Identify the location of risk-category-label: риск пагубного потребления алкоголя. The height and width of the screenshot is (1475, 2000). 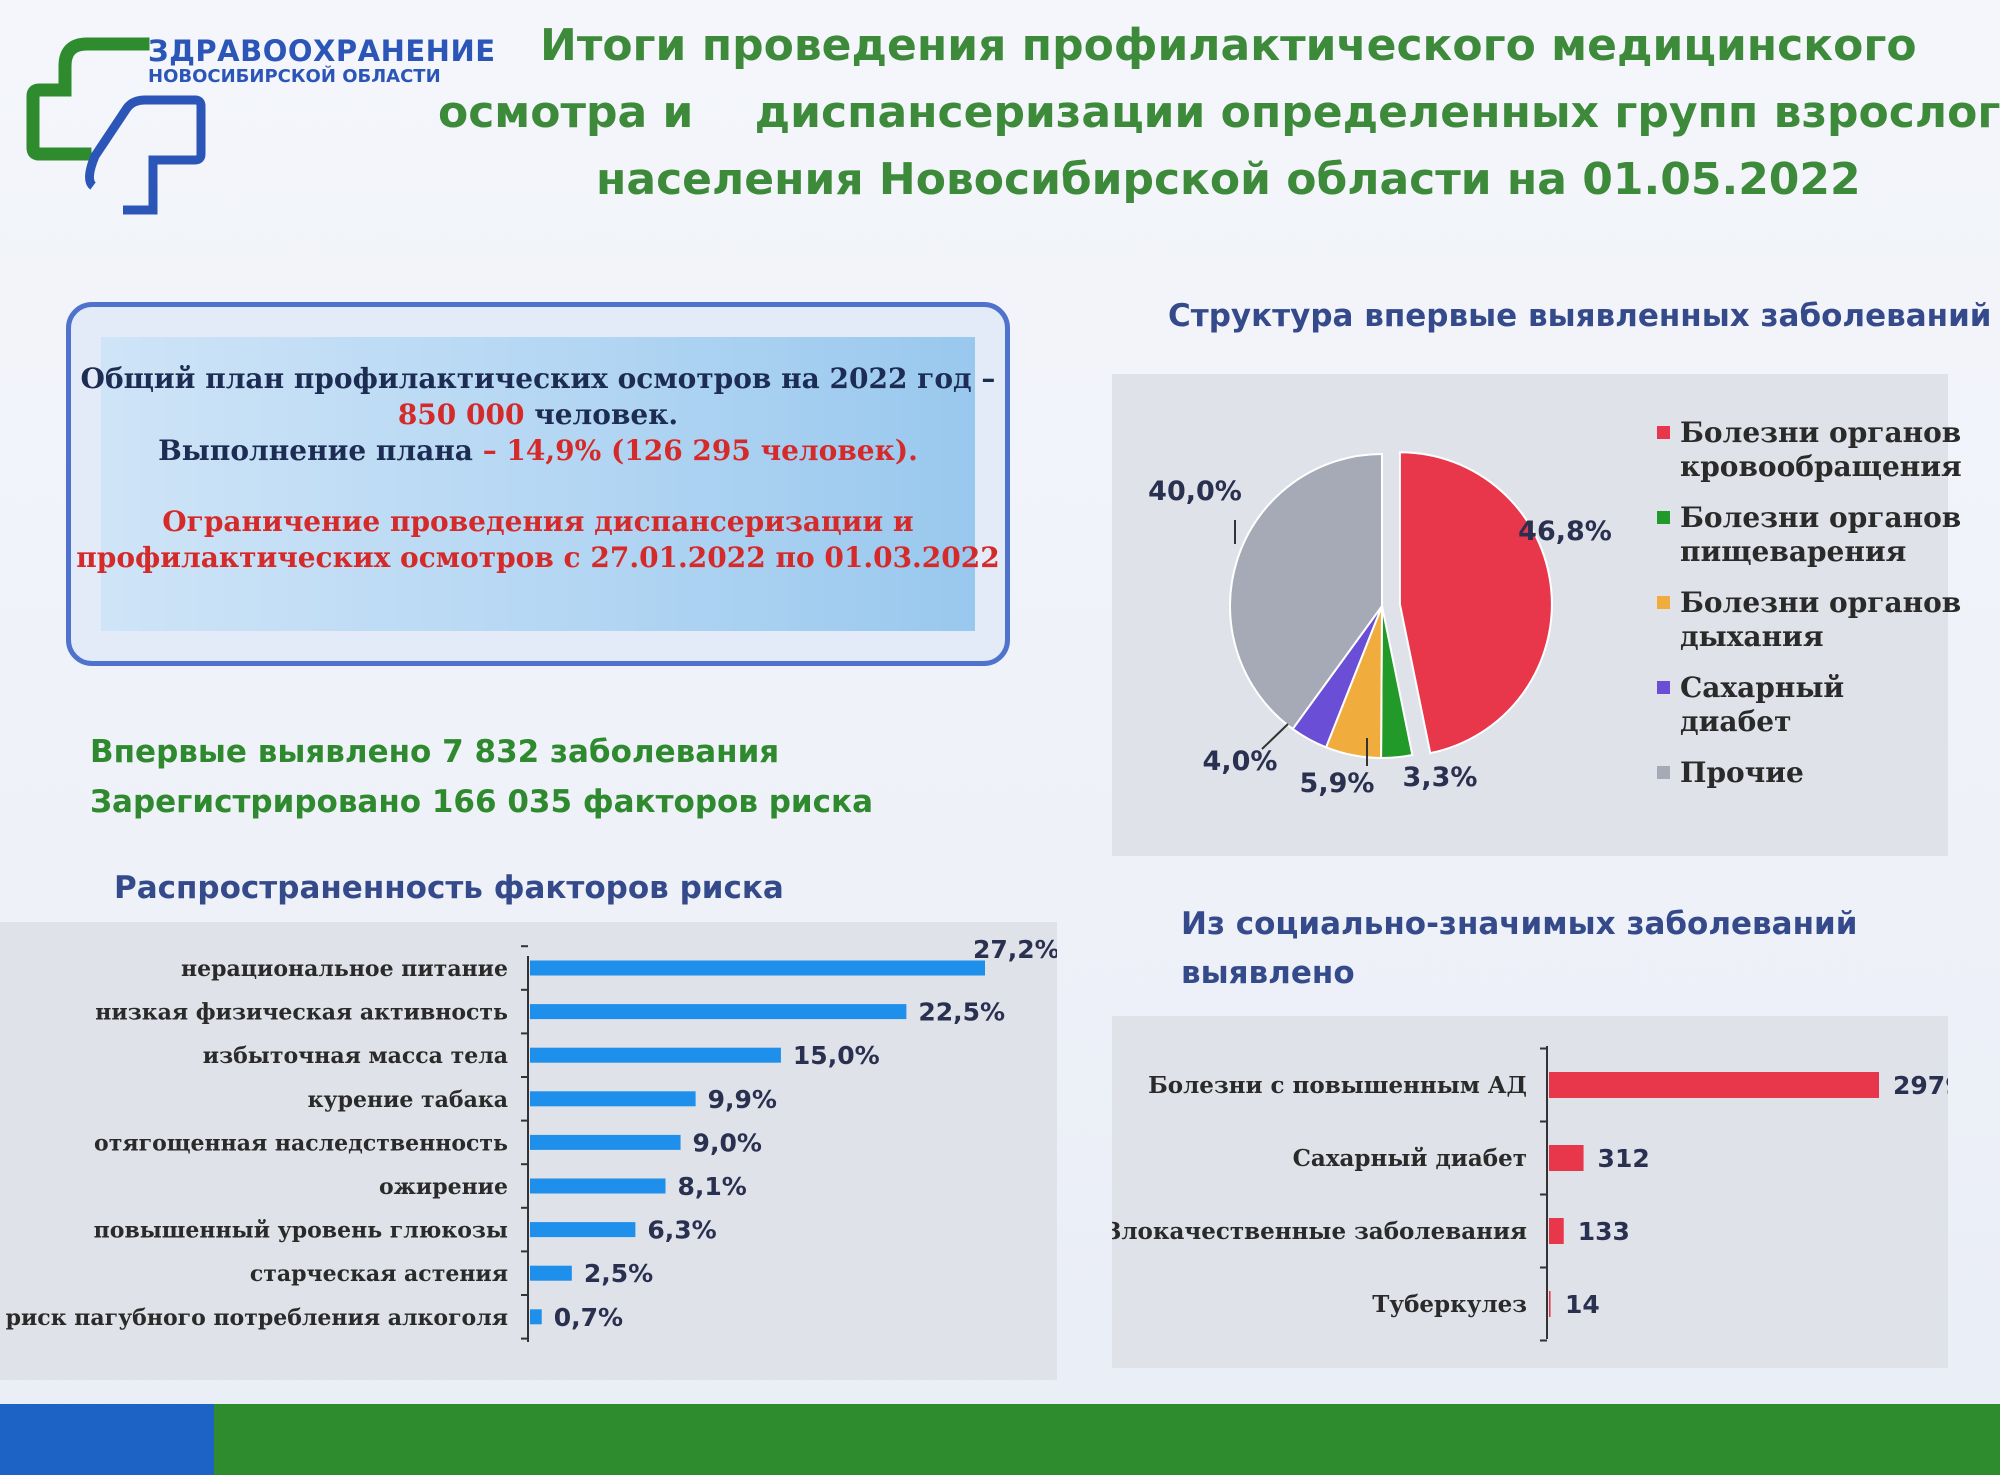
(257, 1318).